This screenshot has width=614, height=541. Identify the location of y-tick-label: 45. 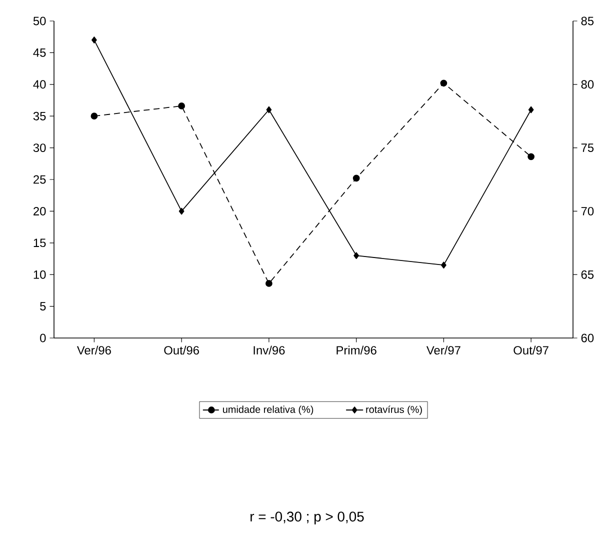
(39, 52).